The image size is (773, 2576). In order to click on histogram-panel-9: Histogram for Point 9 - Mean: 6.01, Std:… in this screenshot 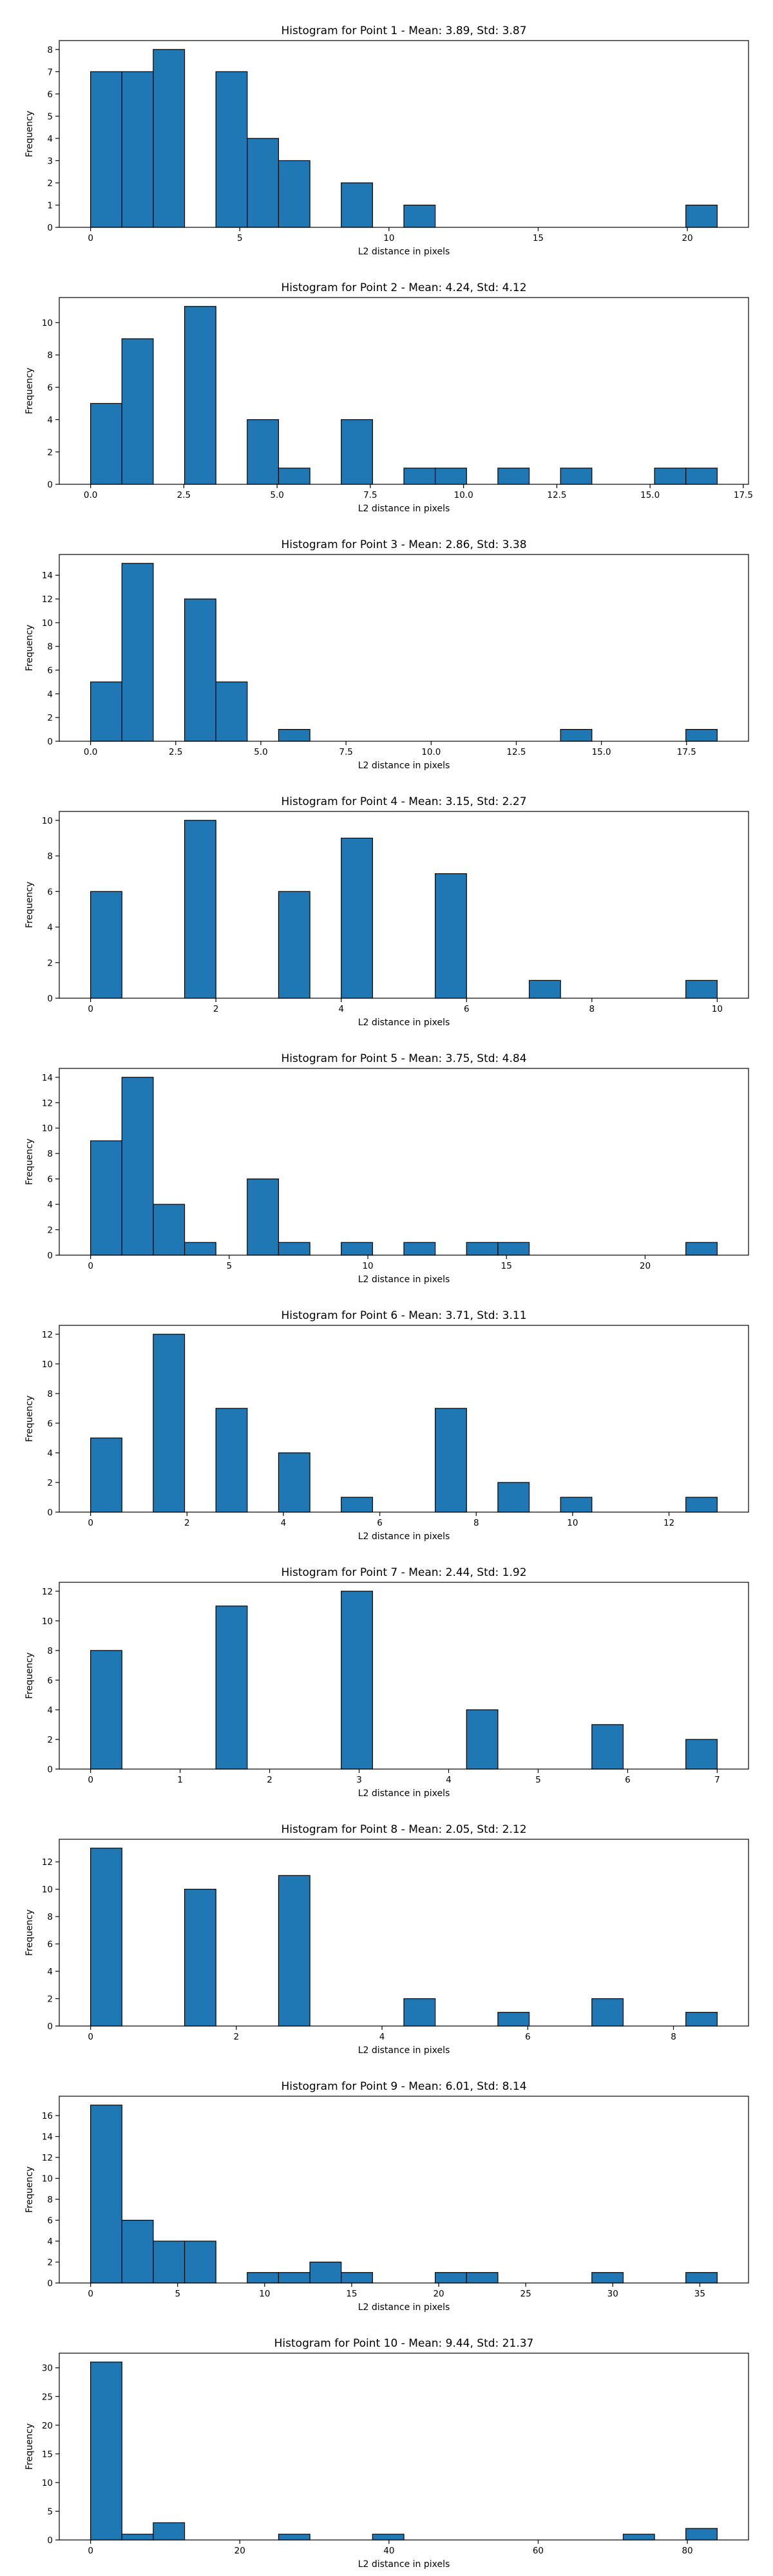, I will do `click(386, 2196)`.